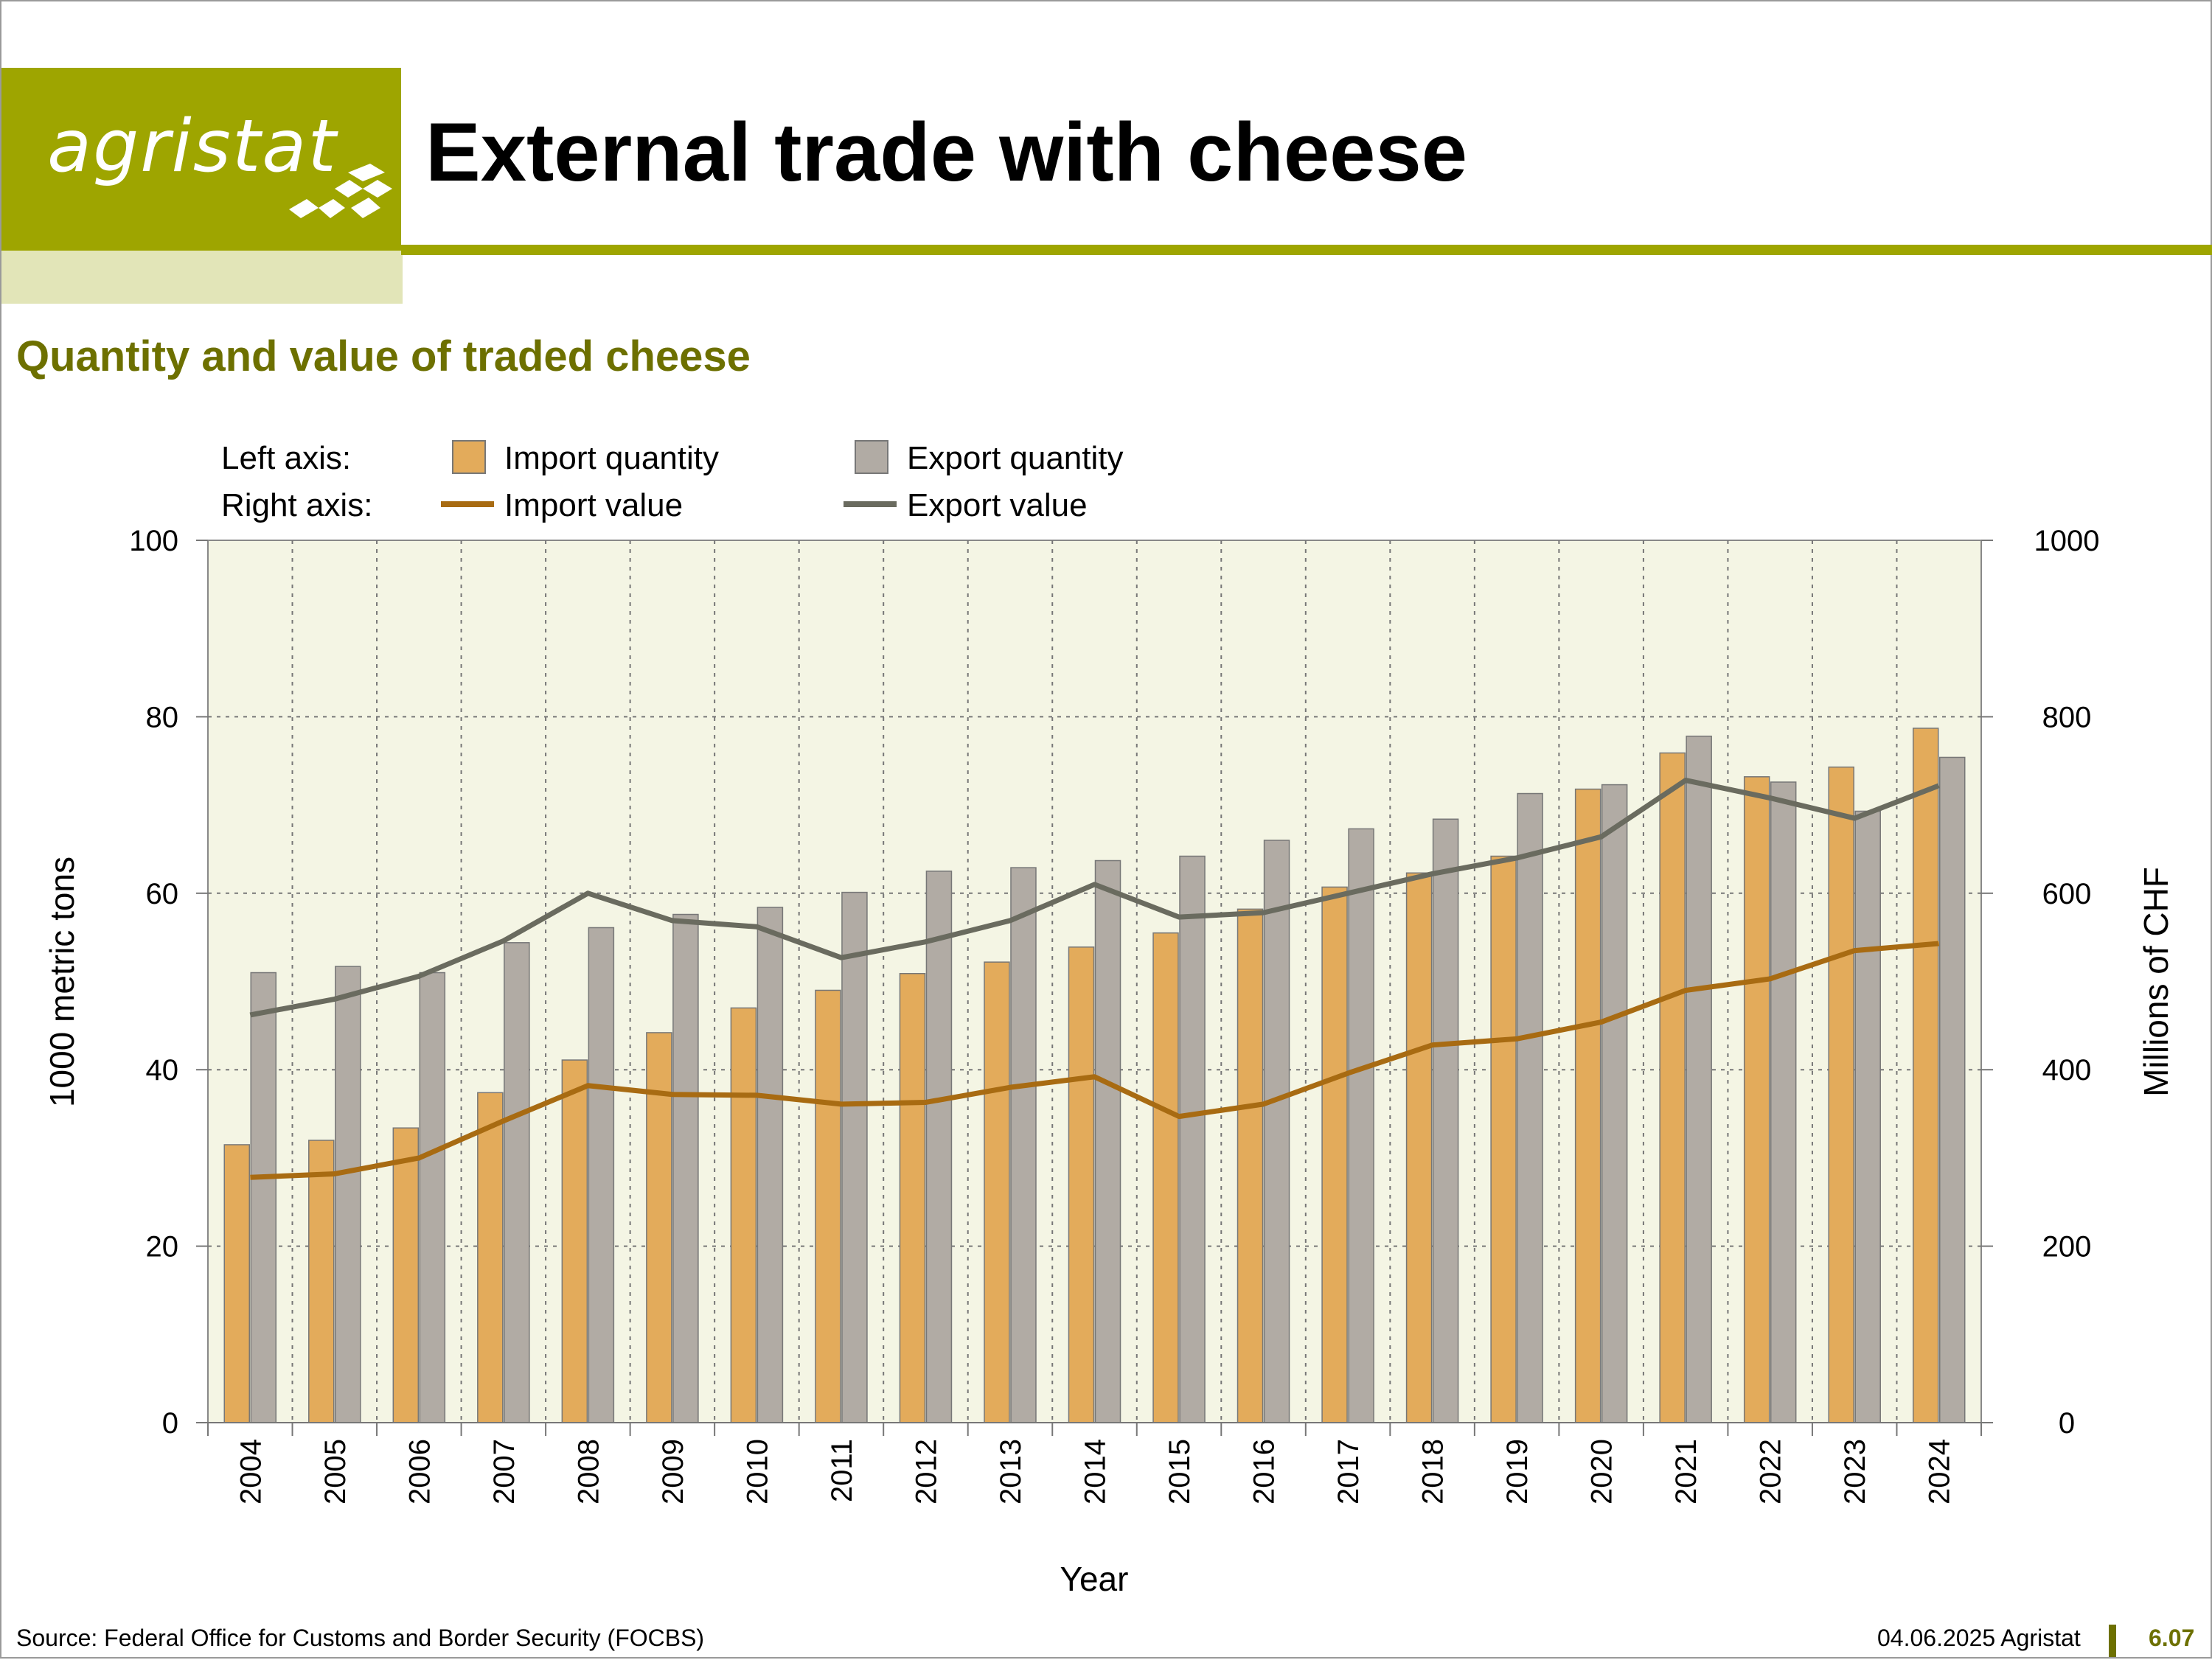 The height and width of the screenshot is (1660, 2212). What do you see at coordinates (1433, 1471) in the screenshot?
I see `x-tick-label: 2018` at bounding box center [1433, 1471].